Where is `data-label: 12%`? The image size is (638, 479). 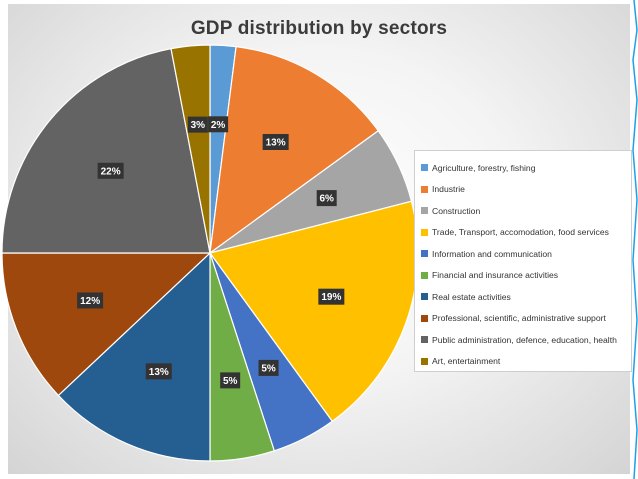 data-label: 12% is located at coordinates (90, 301).